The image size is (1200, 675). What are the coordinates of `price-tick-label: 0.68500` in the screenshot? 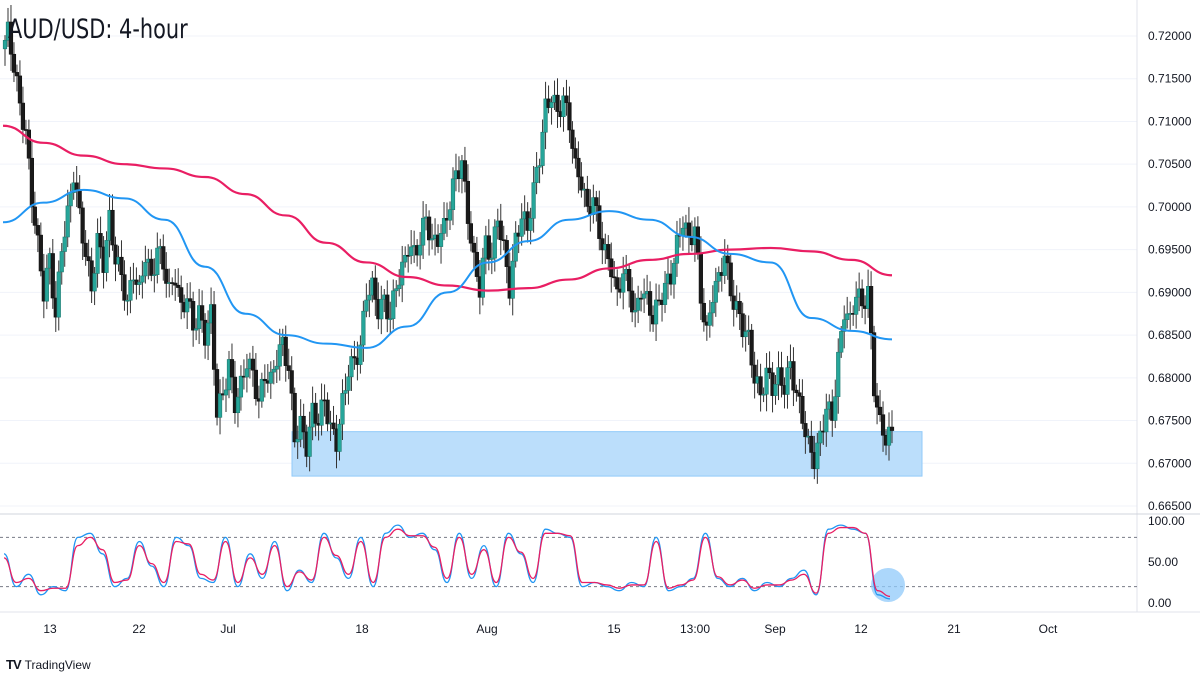 It's located at (1170, 335).